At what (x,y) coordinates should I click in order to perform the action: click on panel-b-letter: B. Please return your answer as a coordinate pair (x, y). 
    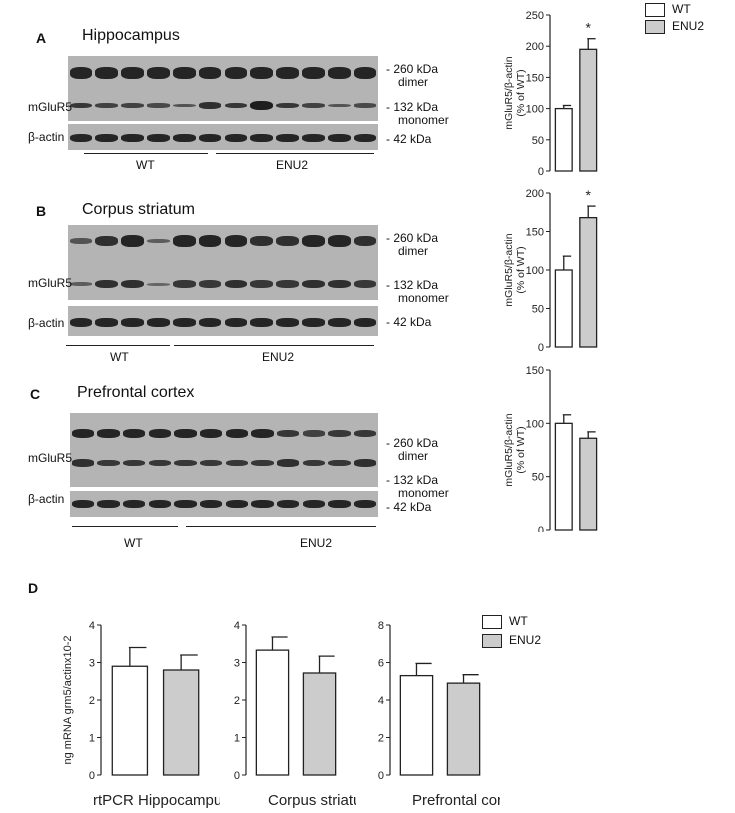
    Looking at the image, I should click on (41, 211).